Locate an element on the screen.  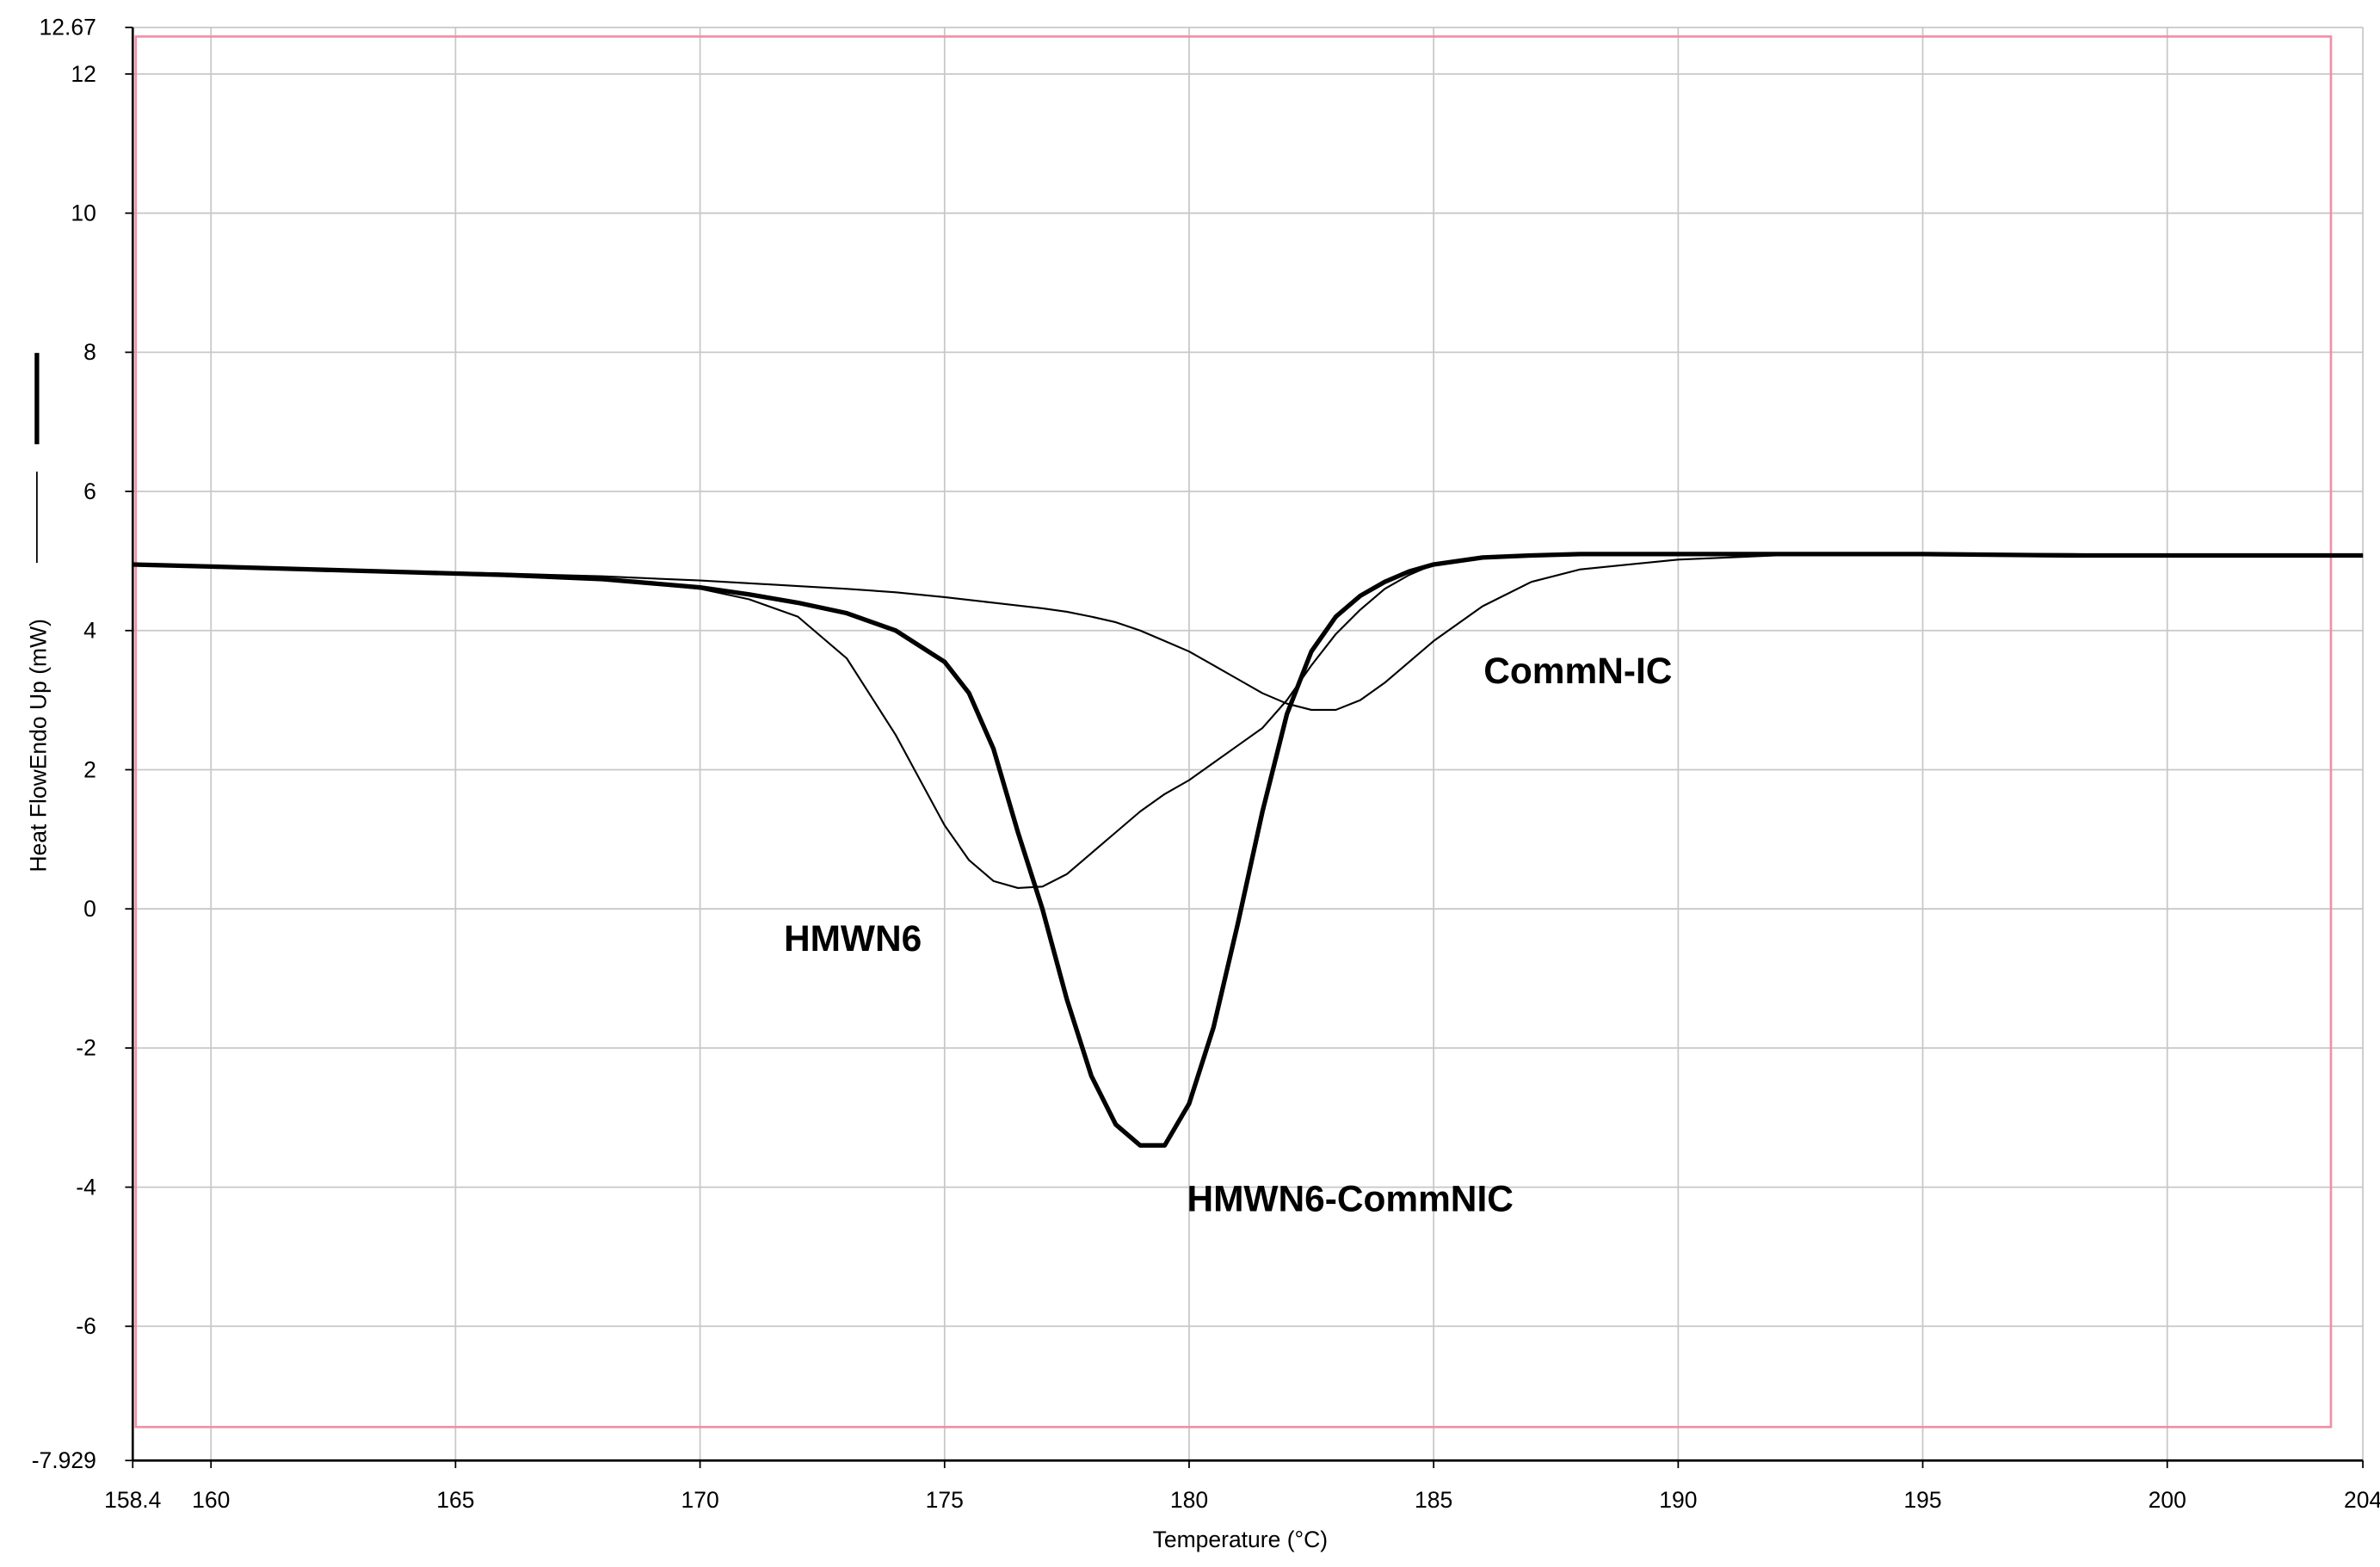
y-tick-label: 8 is located at coordinates (89, 352).